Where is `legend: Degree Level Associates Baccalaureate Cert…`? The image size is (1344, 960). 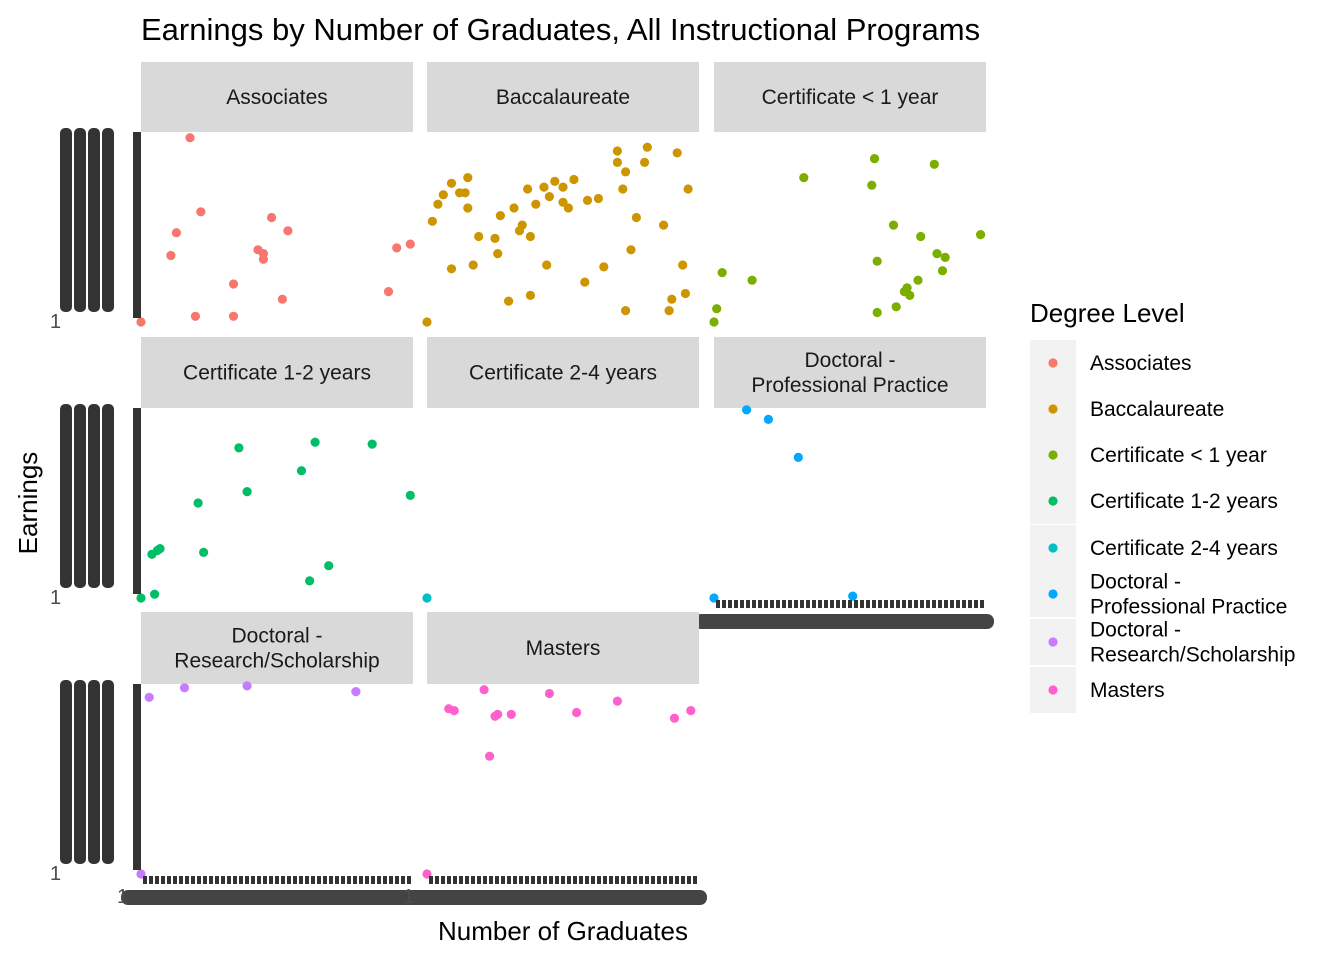 legend: Degree Level Associates Baccalaureate Cert… is located at coordinates (1162, 505).